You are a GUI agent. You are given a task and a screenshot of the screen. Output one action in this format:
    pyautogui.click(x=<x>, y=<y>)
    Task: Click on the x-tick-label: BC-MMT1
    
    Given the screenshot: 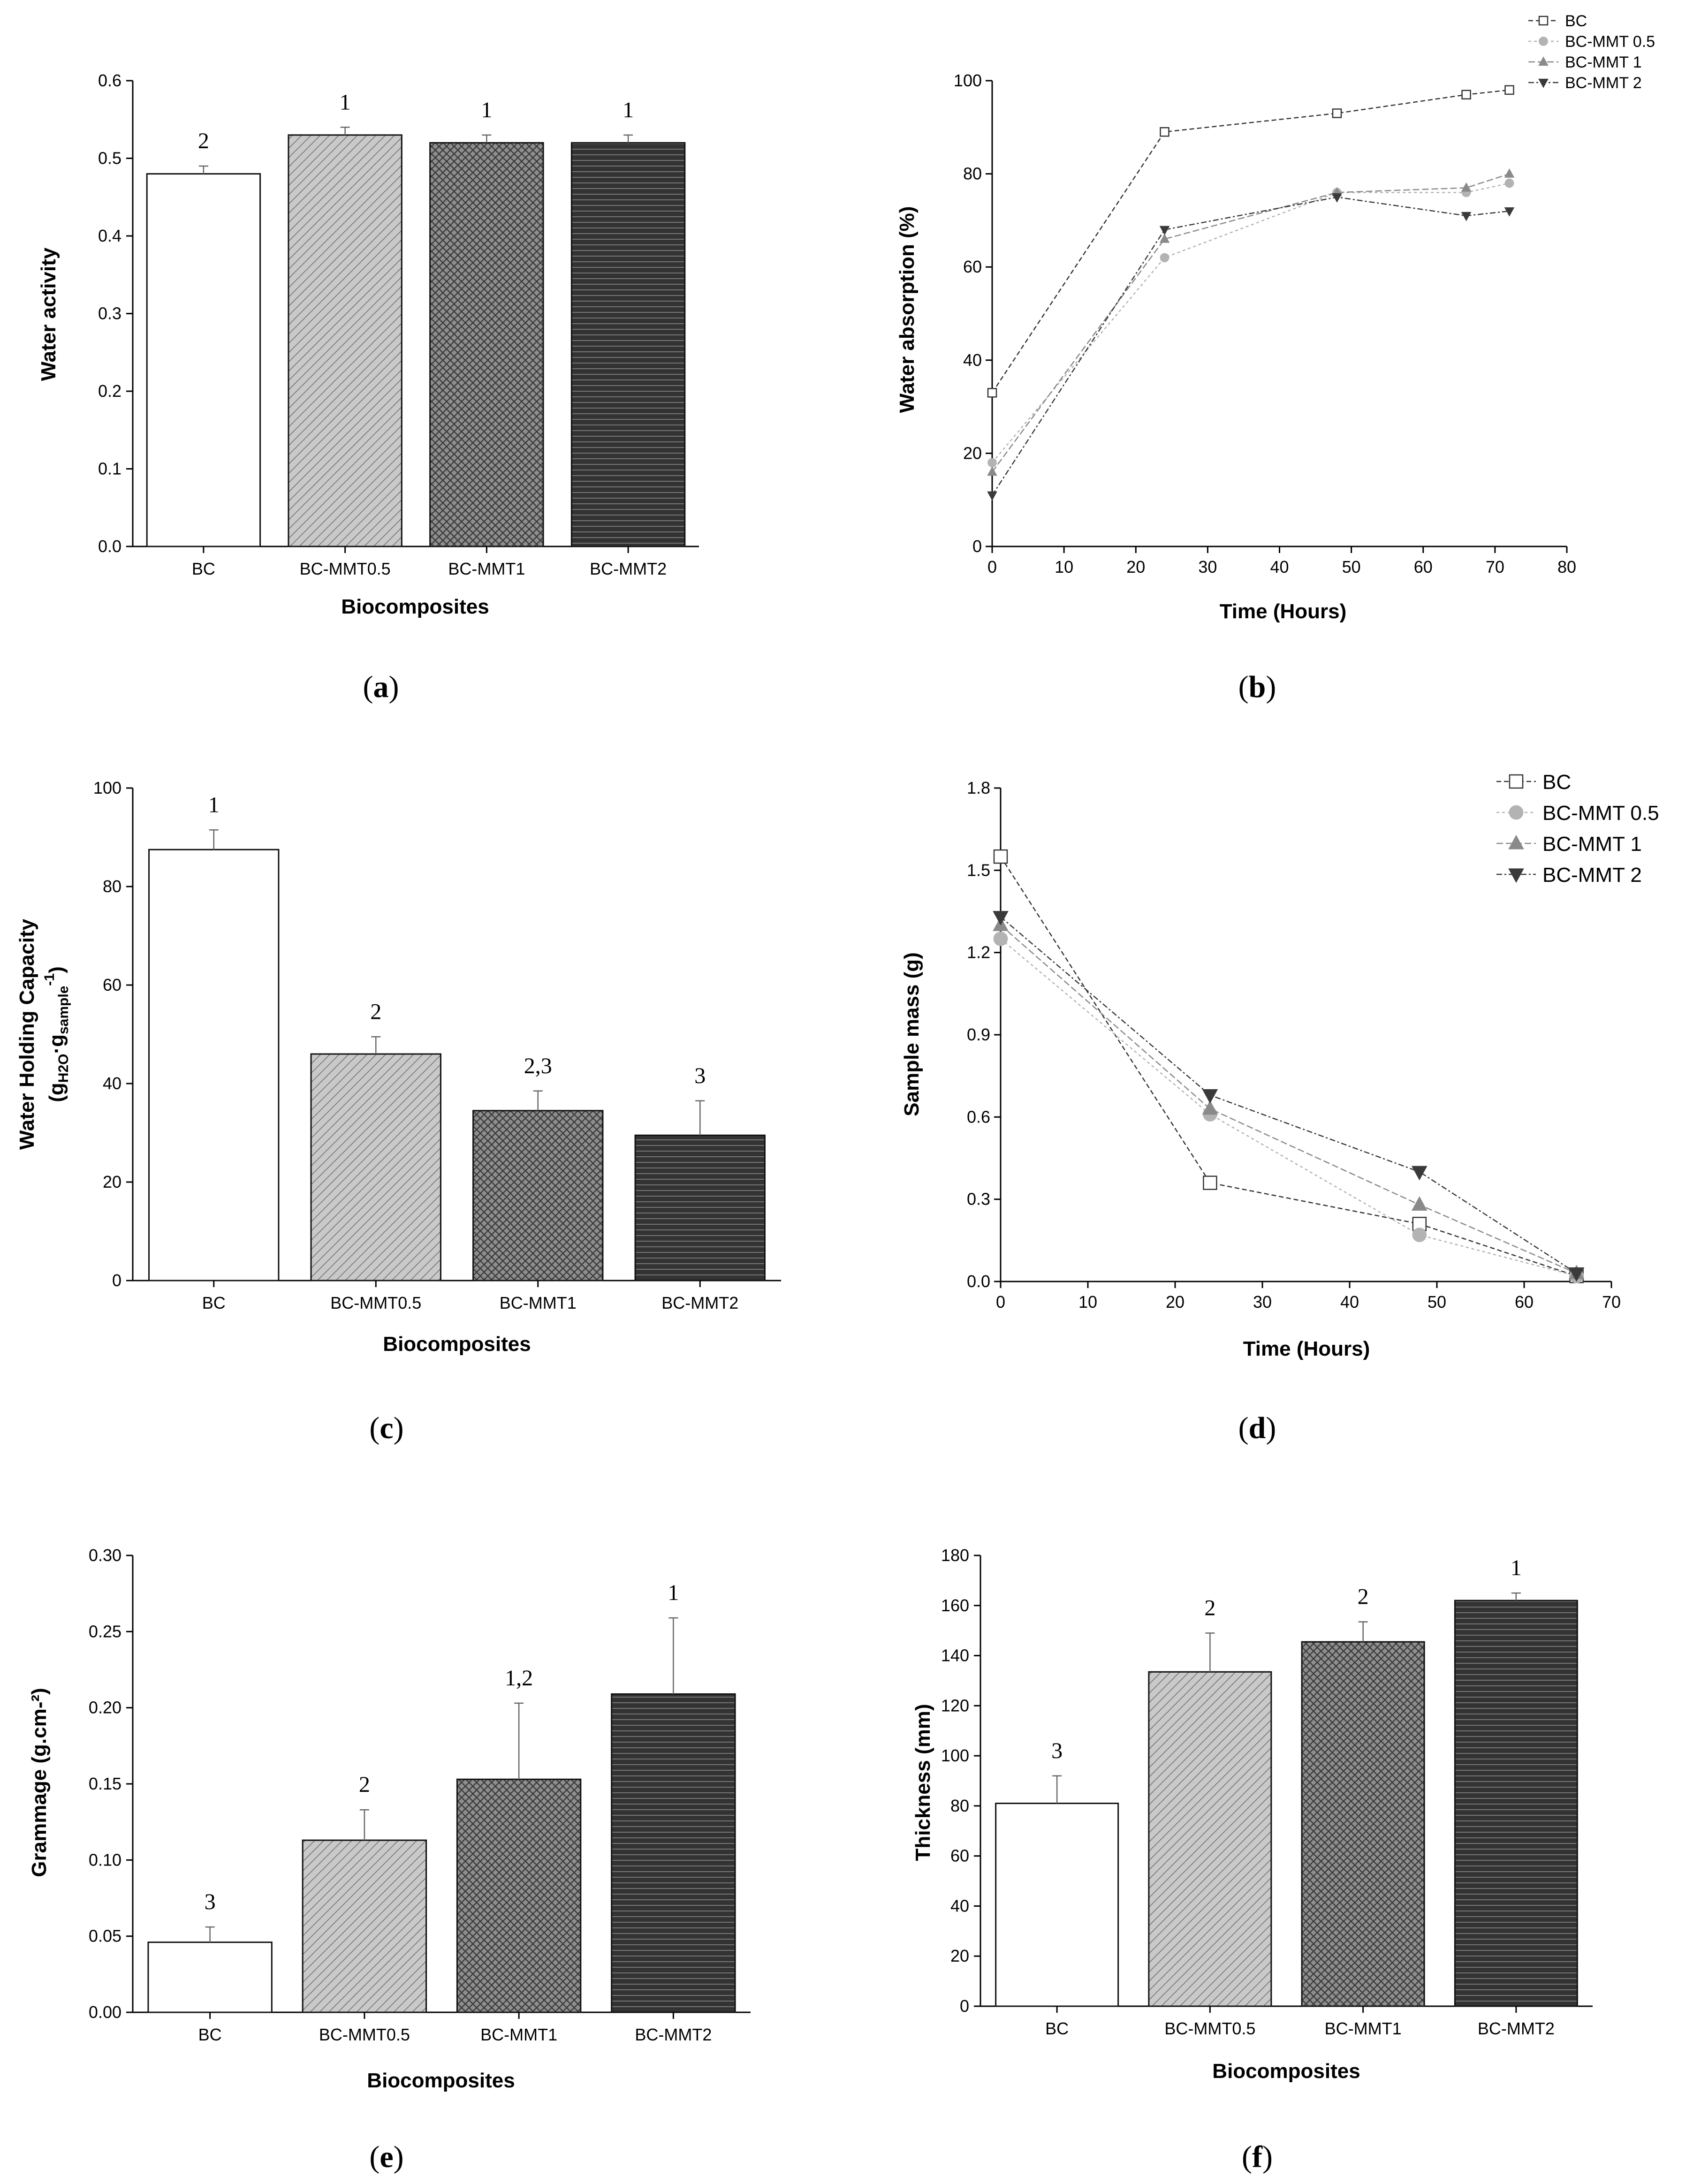 What is the action you would take?
    pyautogui.click(x=1363, y=2028)
    